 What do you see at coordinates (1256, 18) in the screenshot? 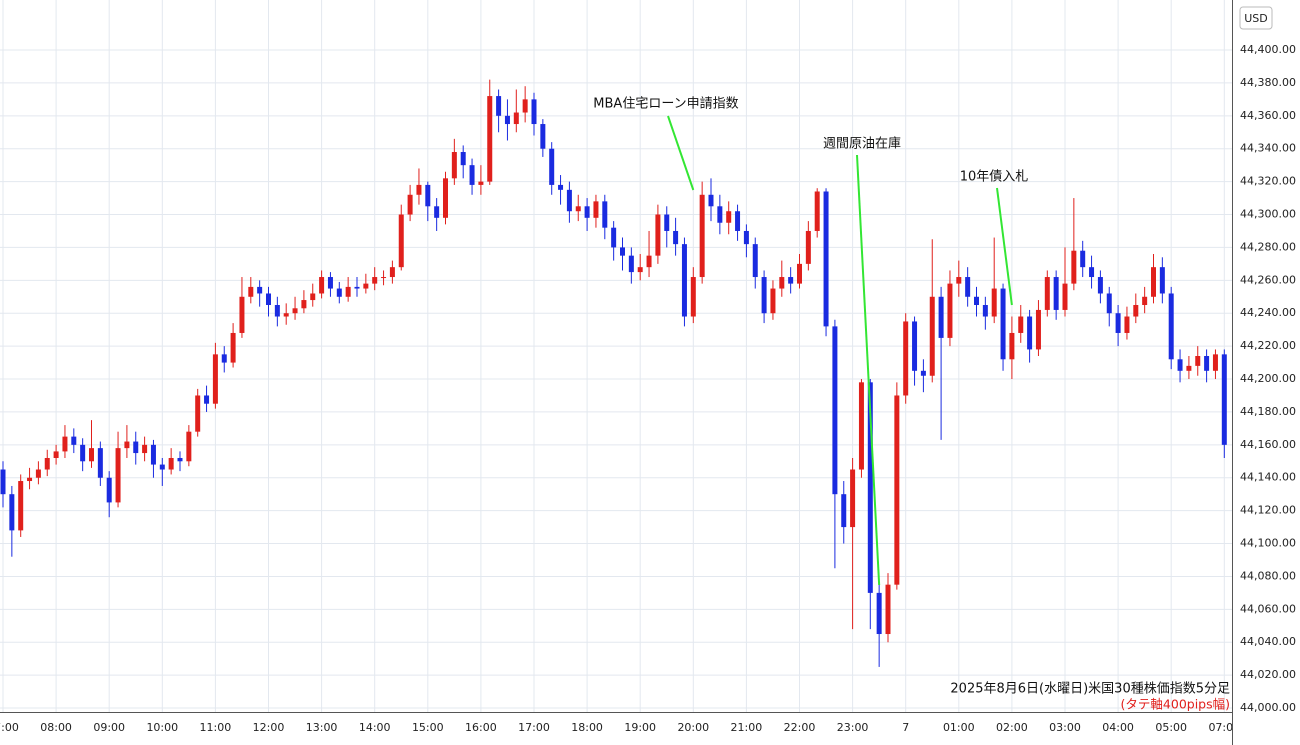
I see `currency-box` at bounding box center [1256, 18].